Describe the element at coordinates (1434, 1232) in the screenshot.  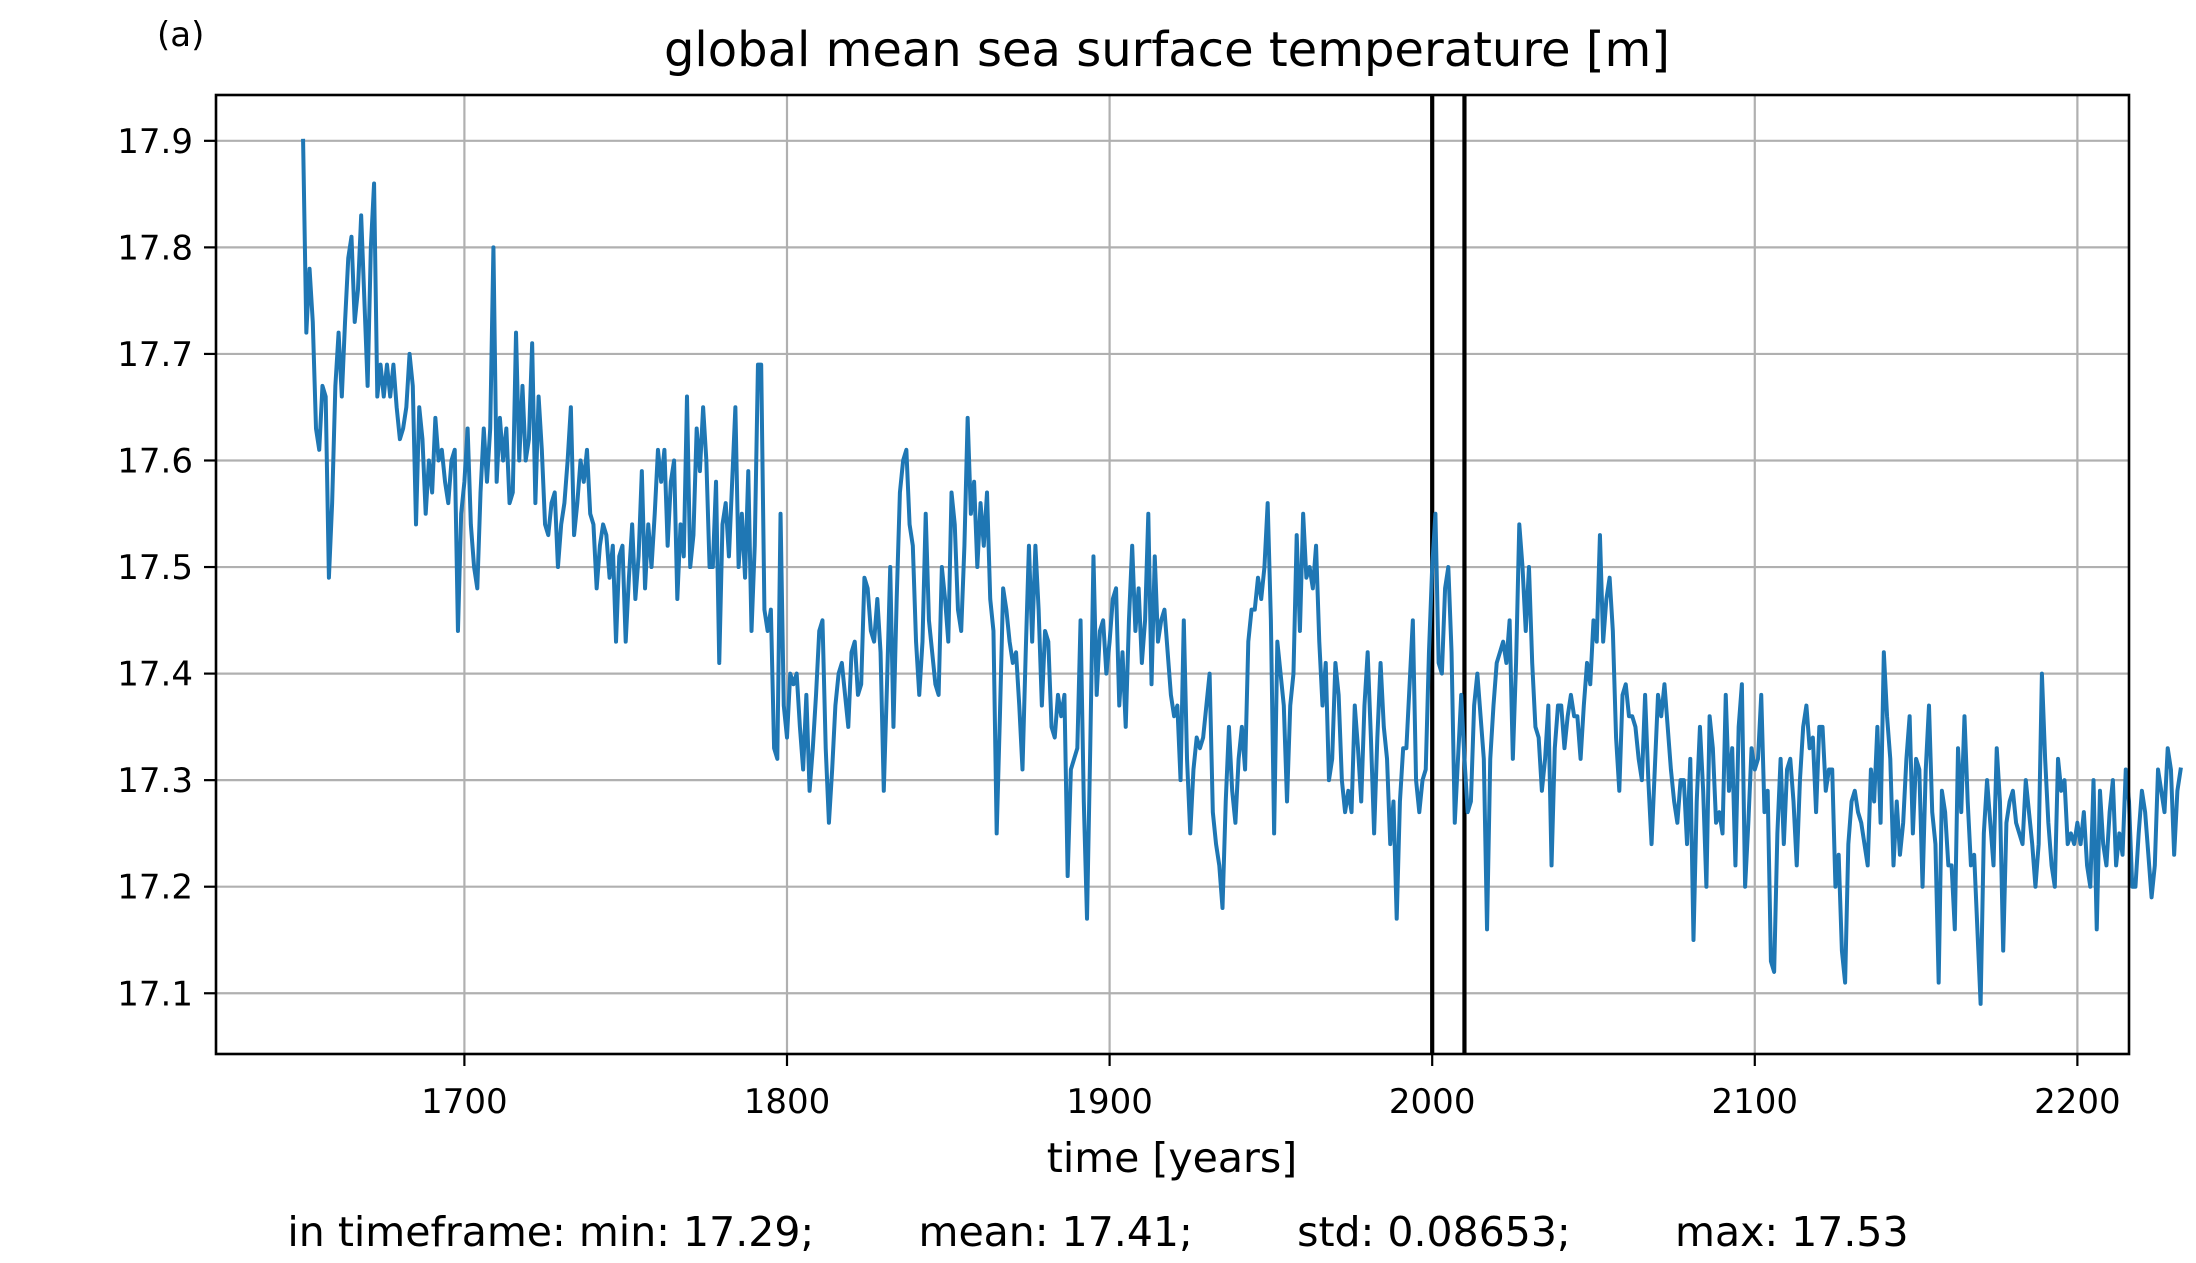
I see `stat-std: std: 0.08653;` at that location.